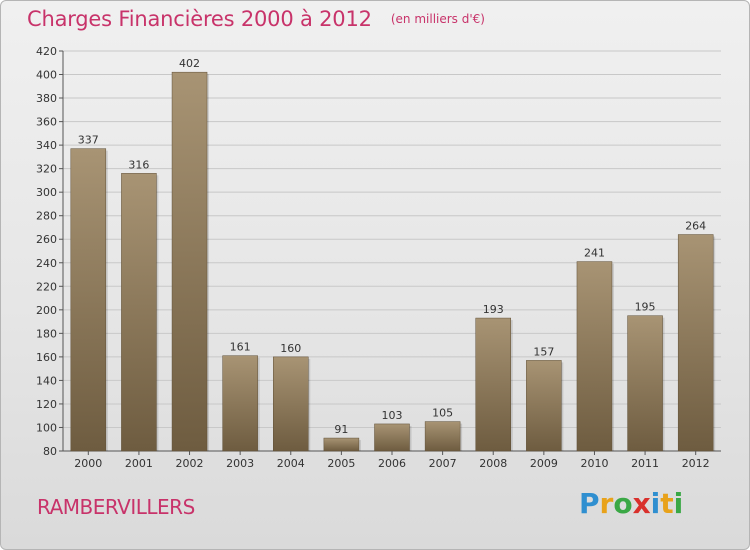  I want to click on x-tick-label: 2005, so click(341, 463).